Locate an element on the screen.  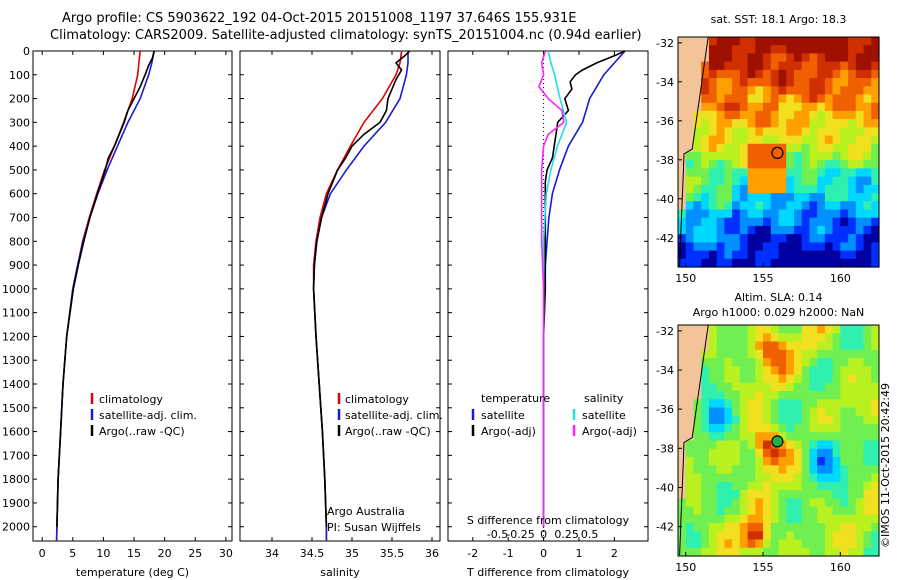
depth-tick-label: 0 is located at coordinates (26, 51).